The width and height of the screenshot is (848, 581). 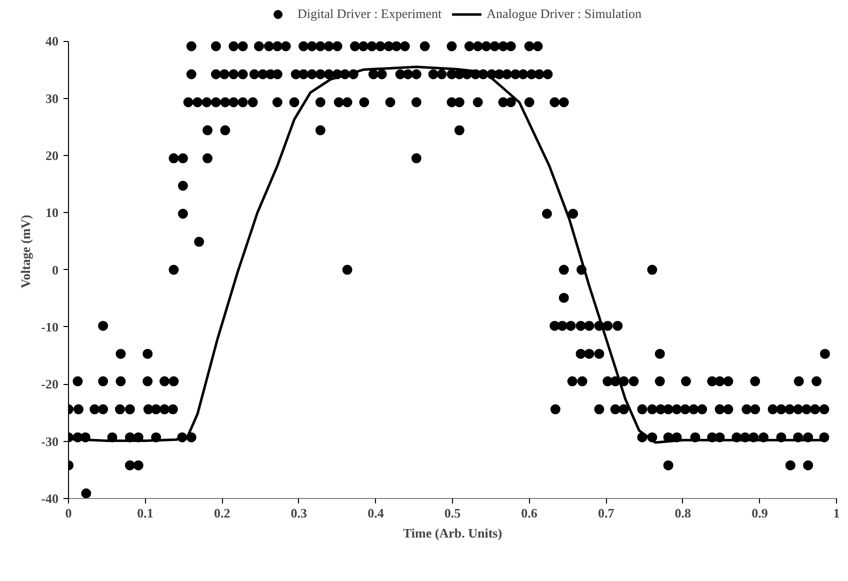 I want to click on x-tick-label: 0.6, so click(x=529, y=513).